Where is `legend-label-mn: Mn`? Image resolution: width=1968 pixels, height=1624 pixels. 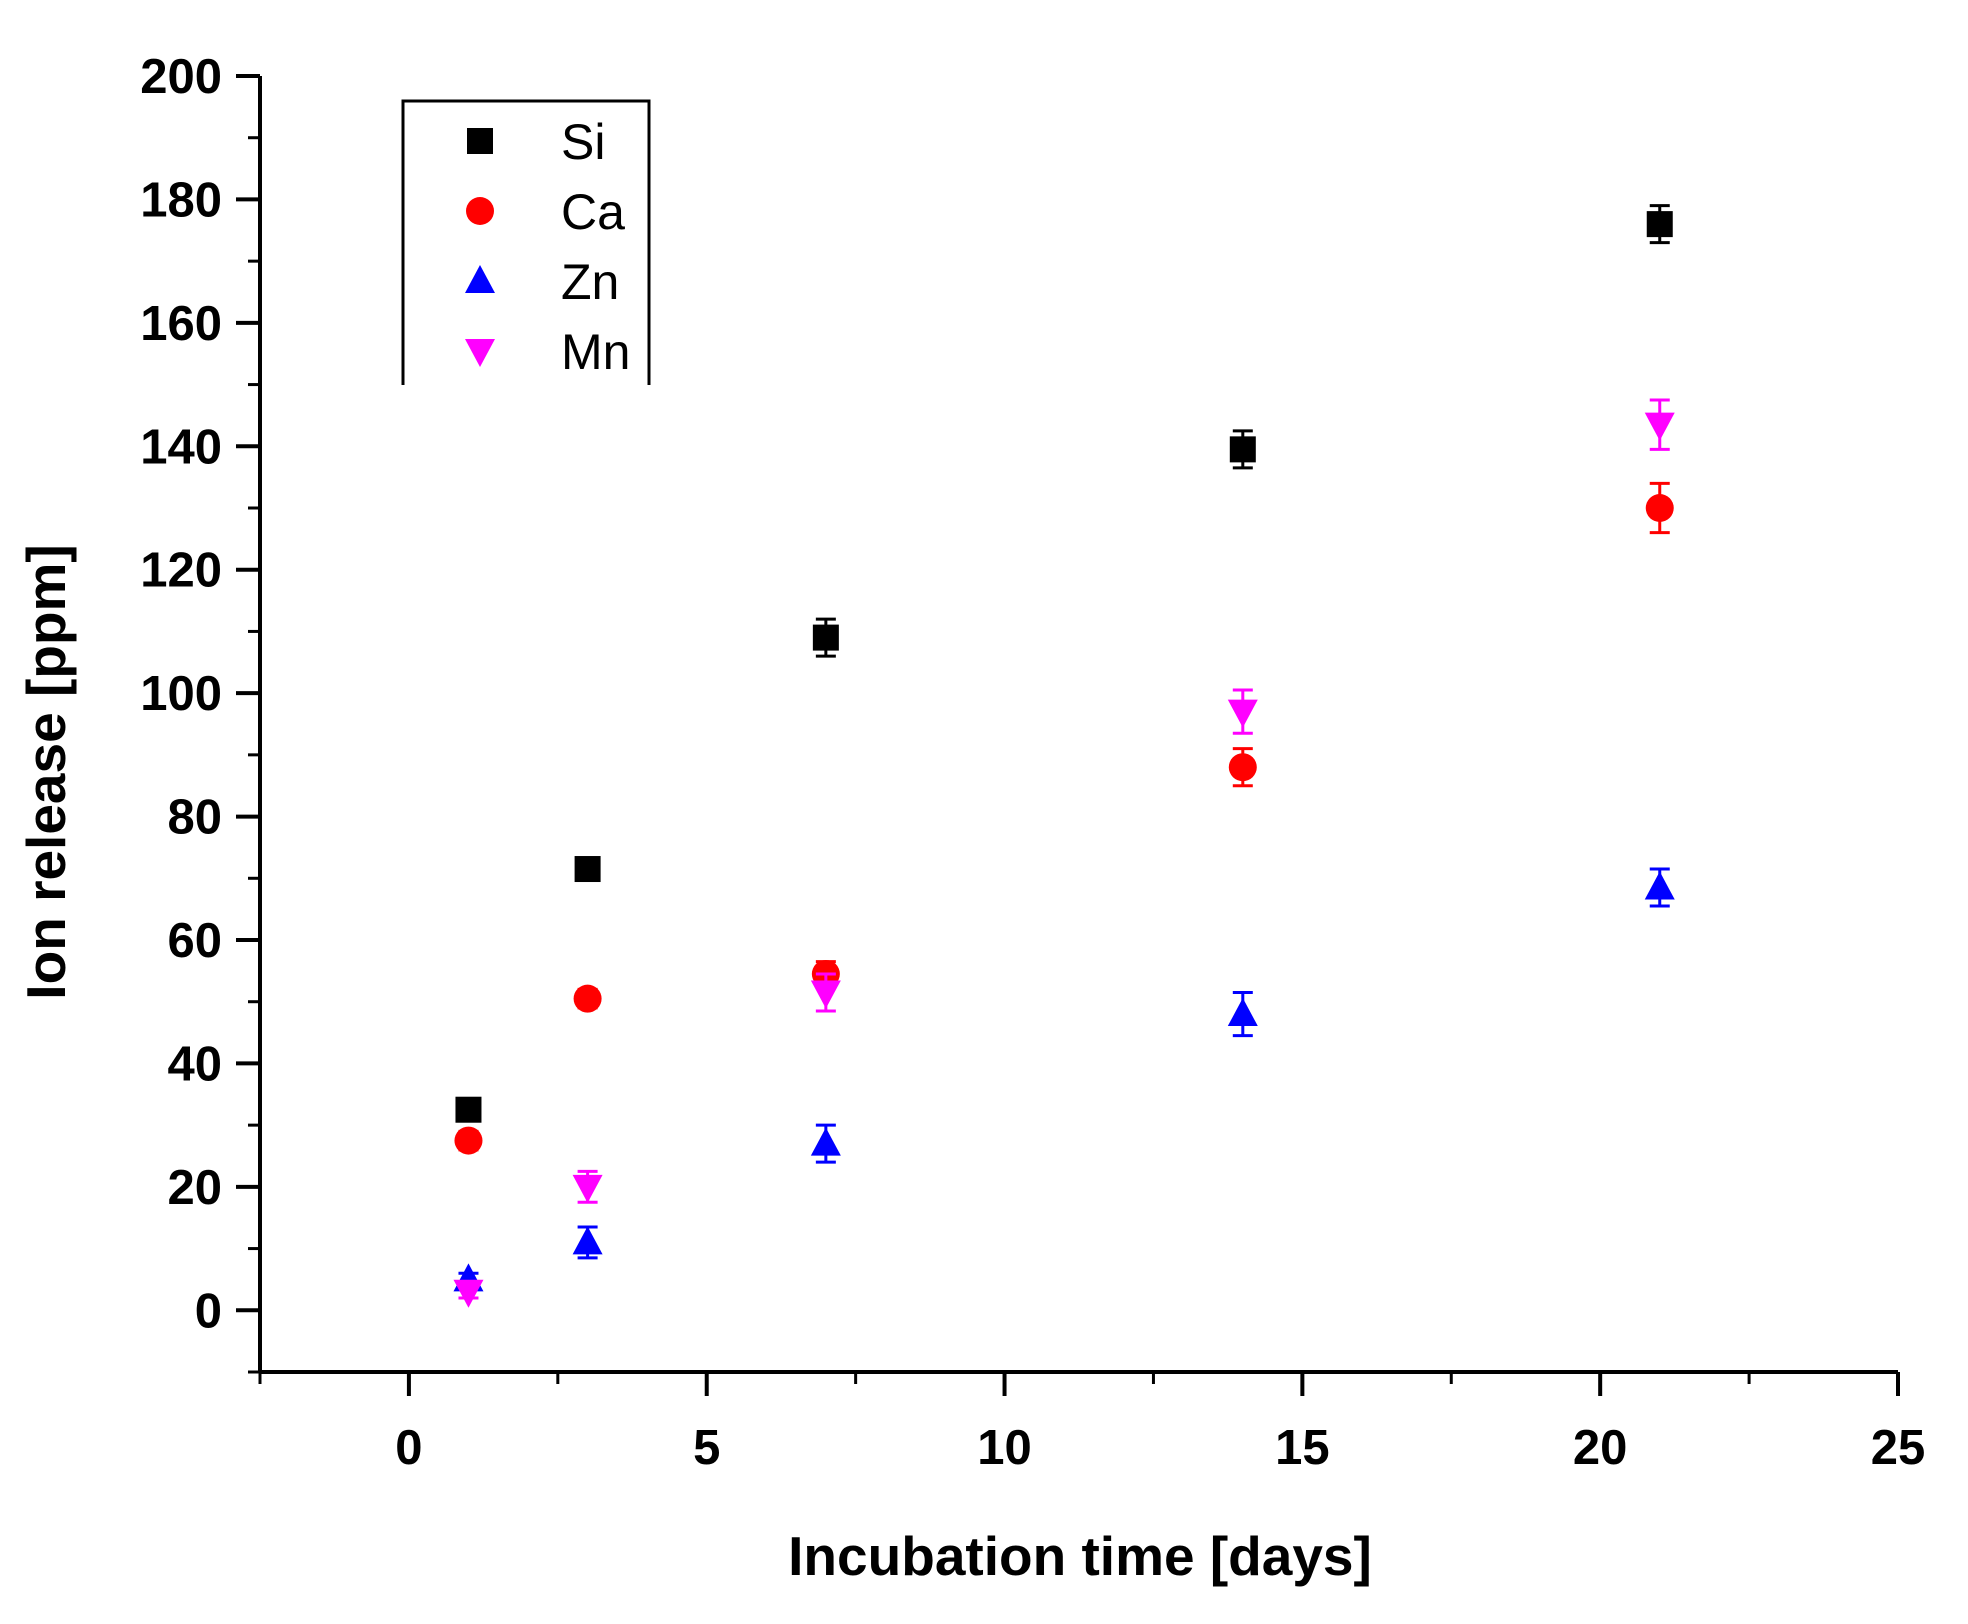 legend-label-mn: Mn is located at coordinates (595, 352).